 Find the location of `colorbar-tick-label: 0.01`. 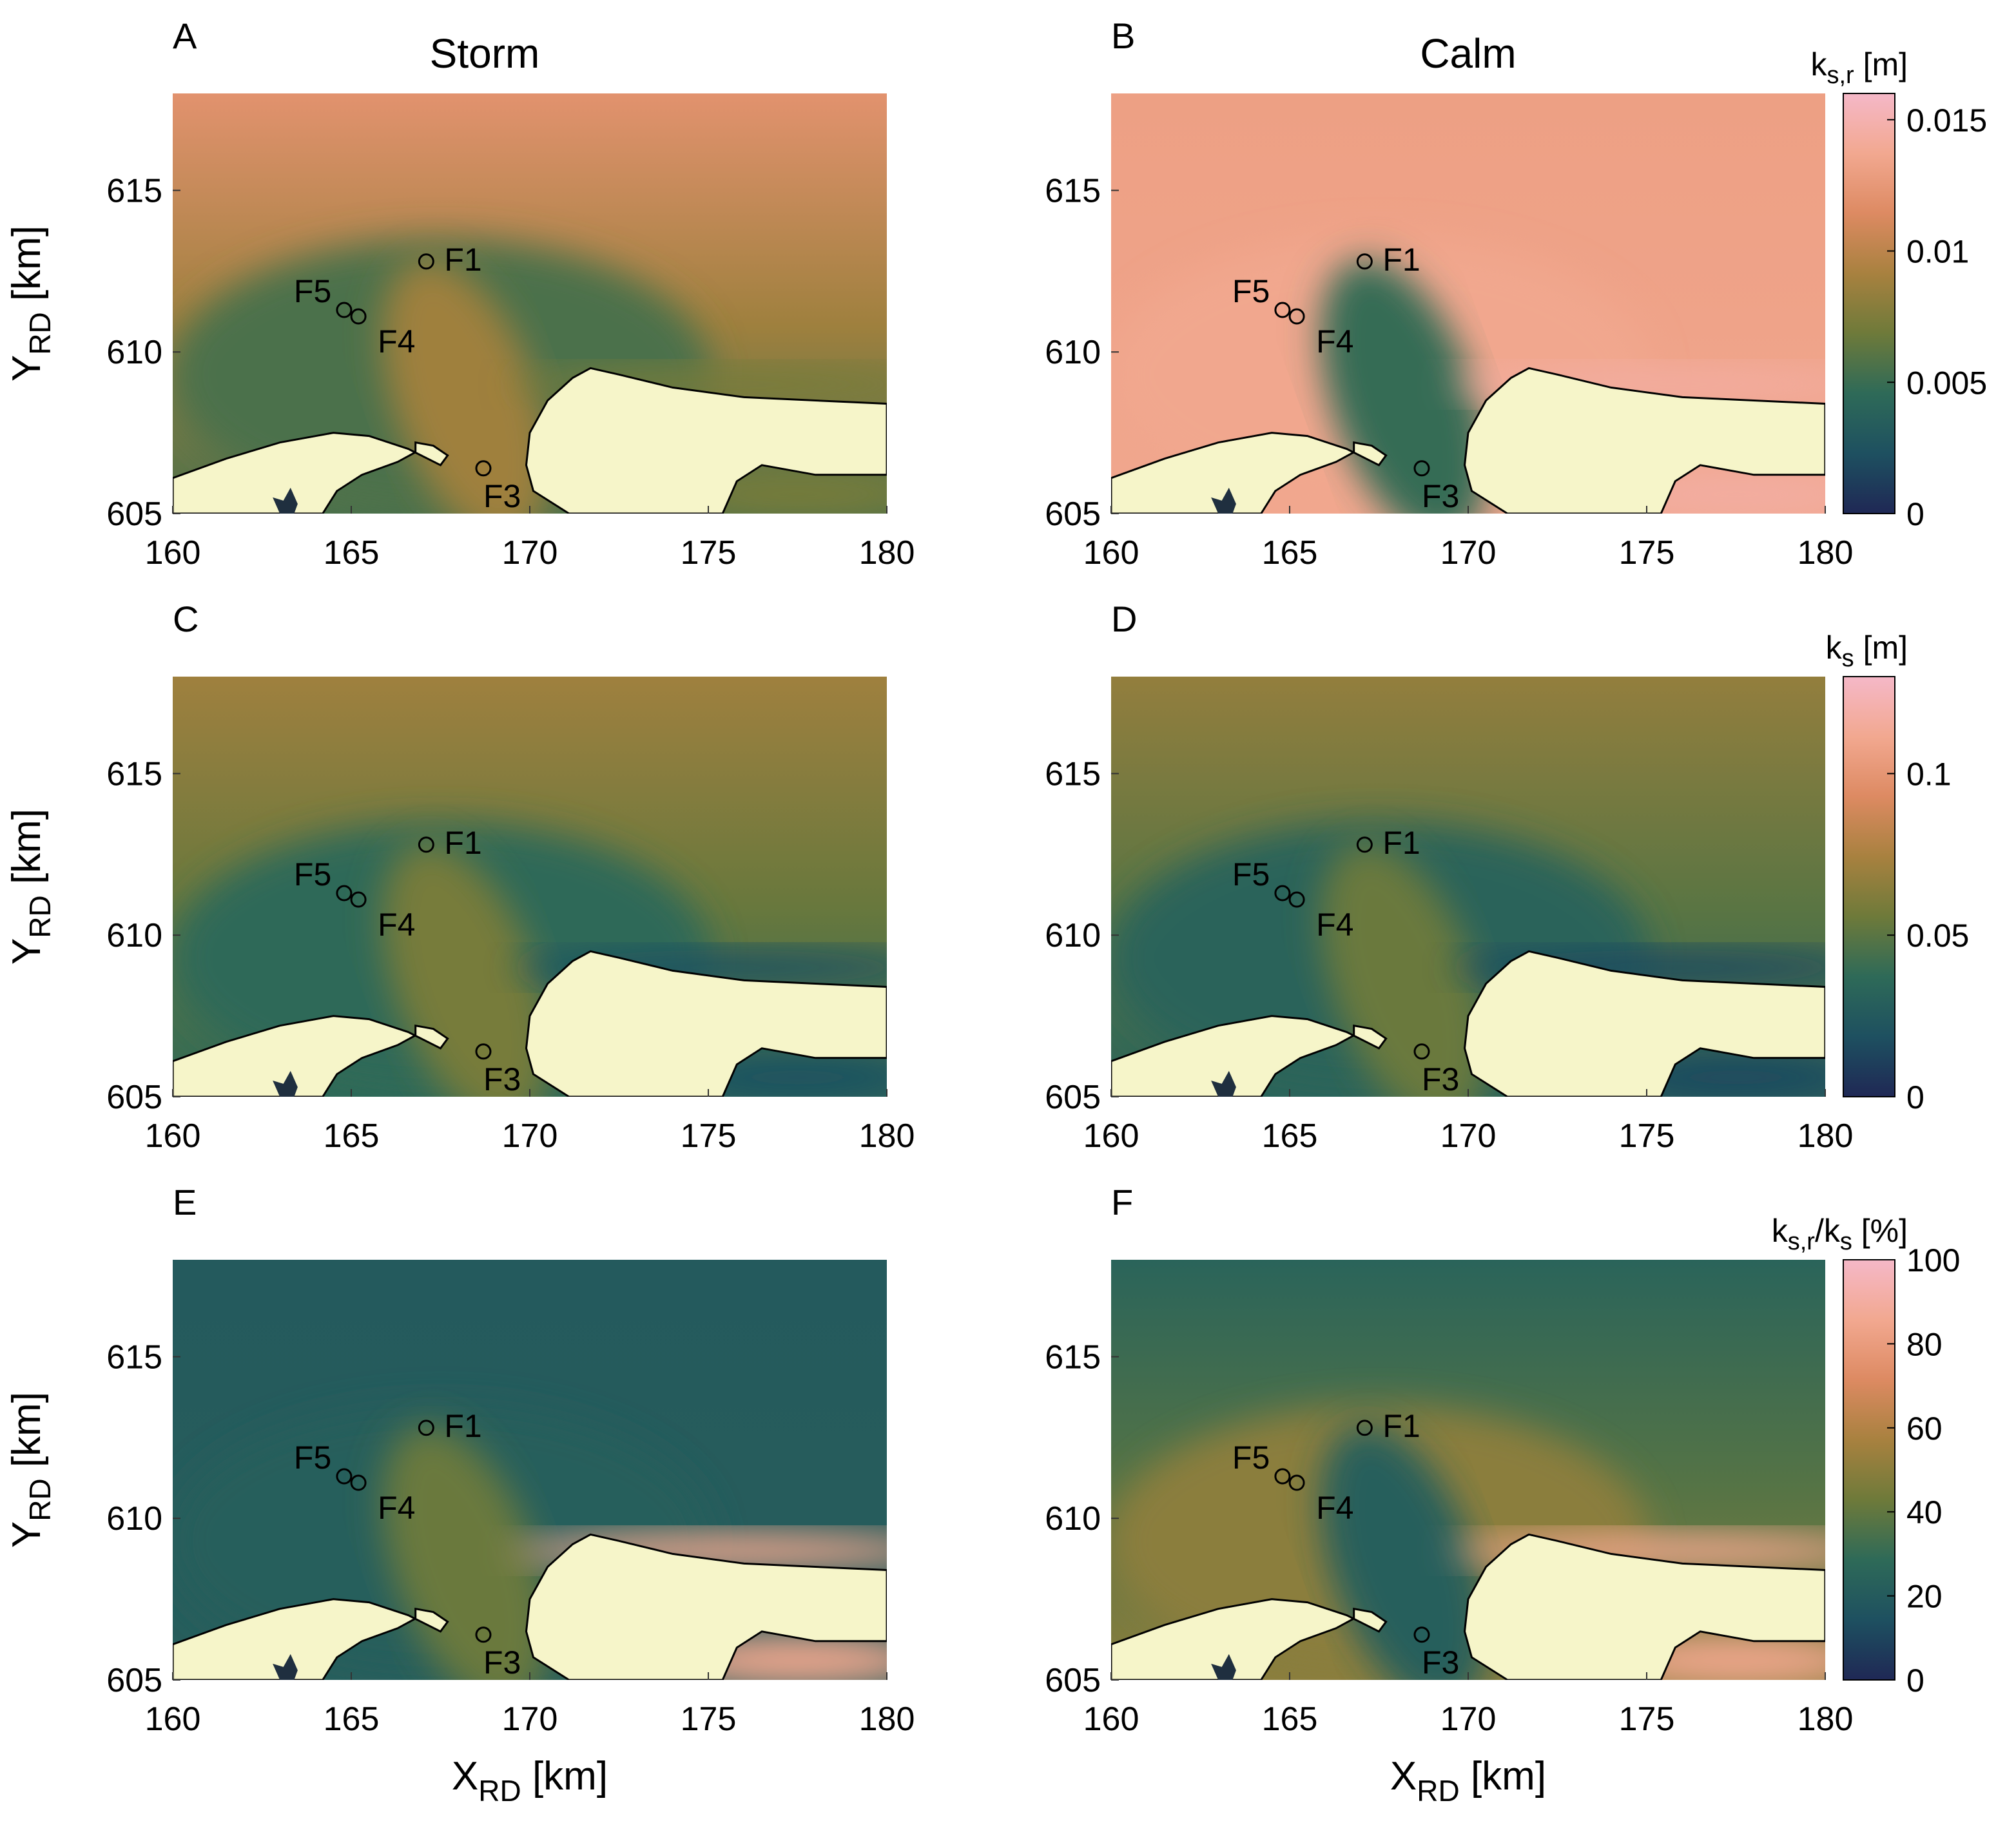

colorbar-tick-label: 0.01 is located at coordinates (1938, 252).